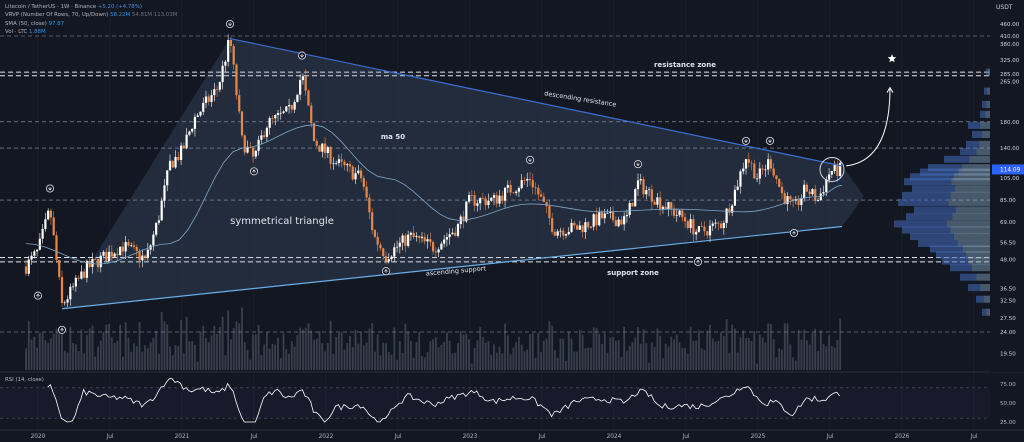 The width and height of the screenshot is (1024, 442). Describe the element at coordinates (495, 403) in the screenshot. I see `rsi-band` at that location.